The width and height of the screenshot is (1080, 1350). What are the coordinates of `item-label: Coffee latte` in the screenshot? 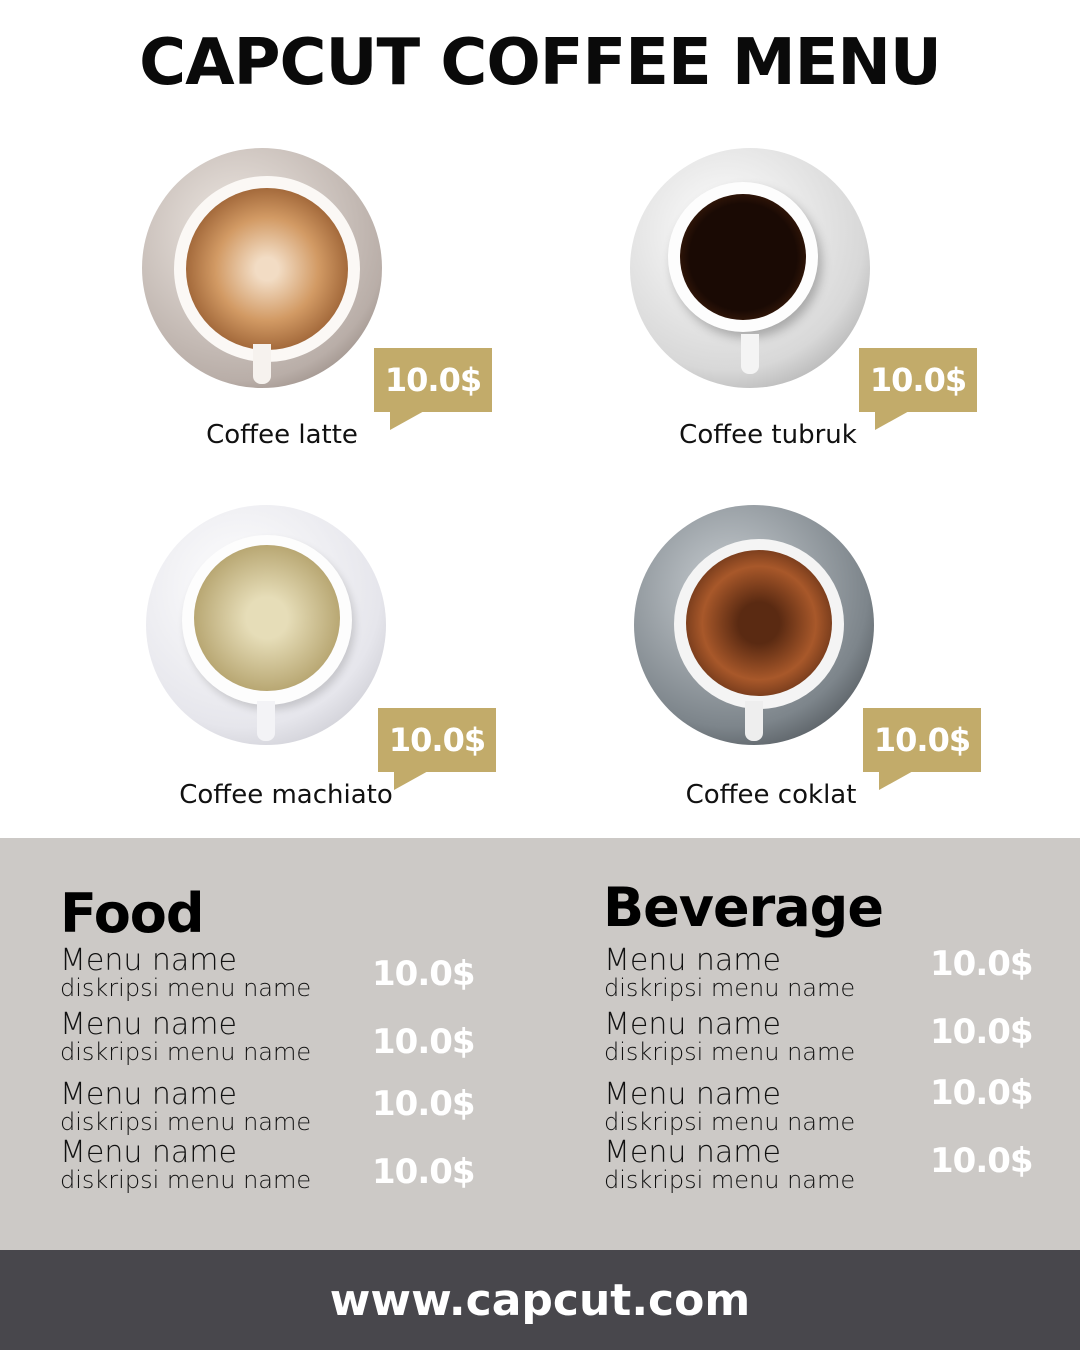 It's located at (282, 435).